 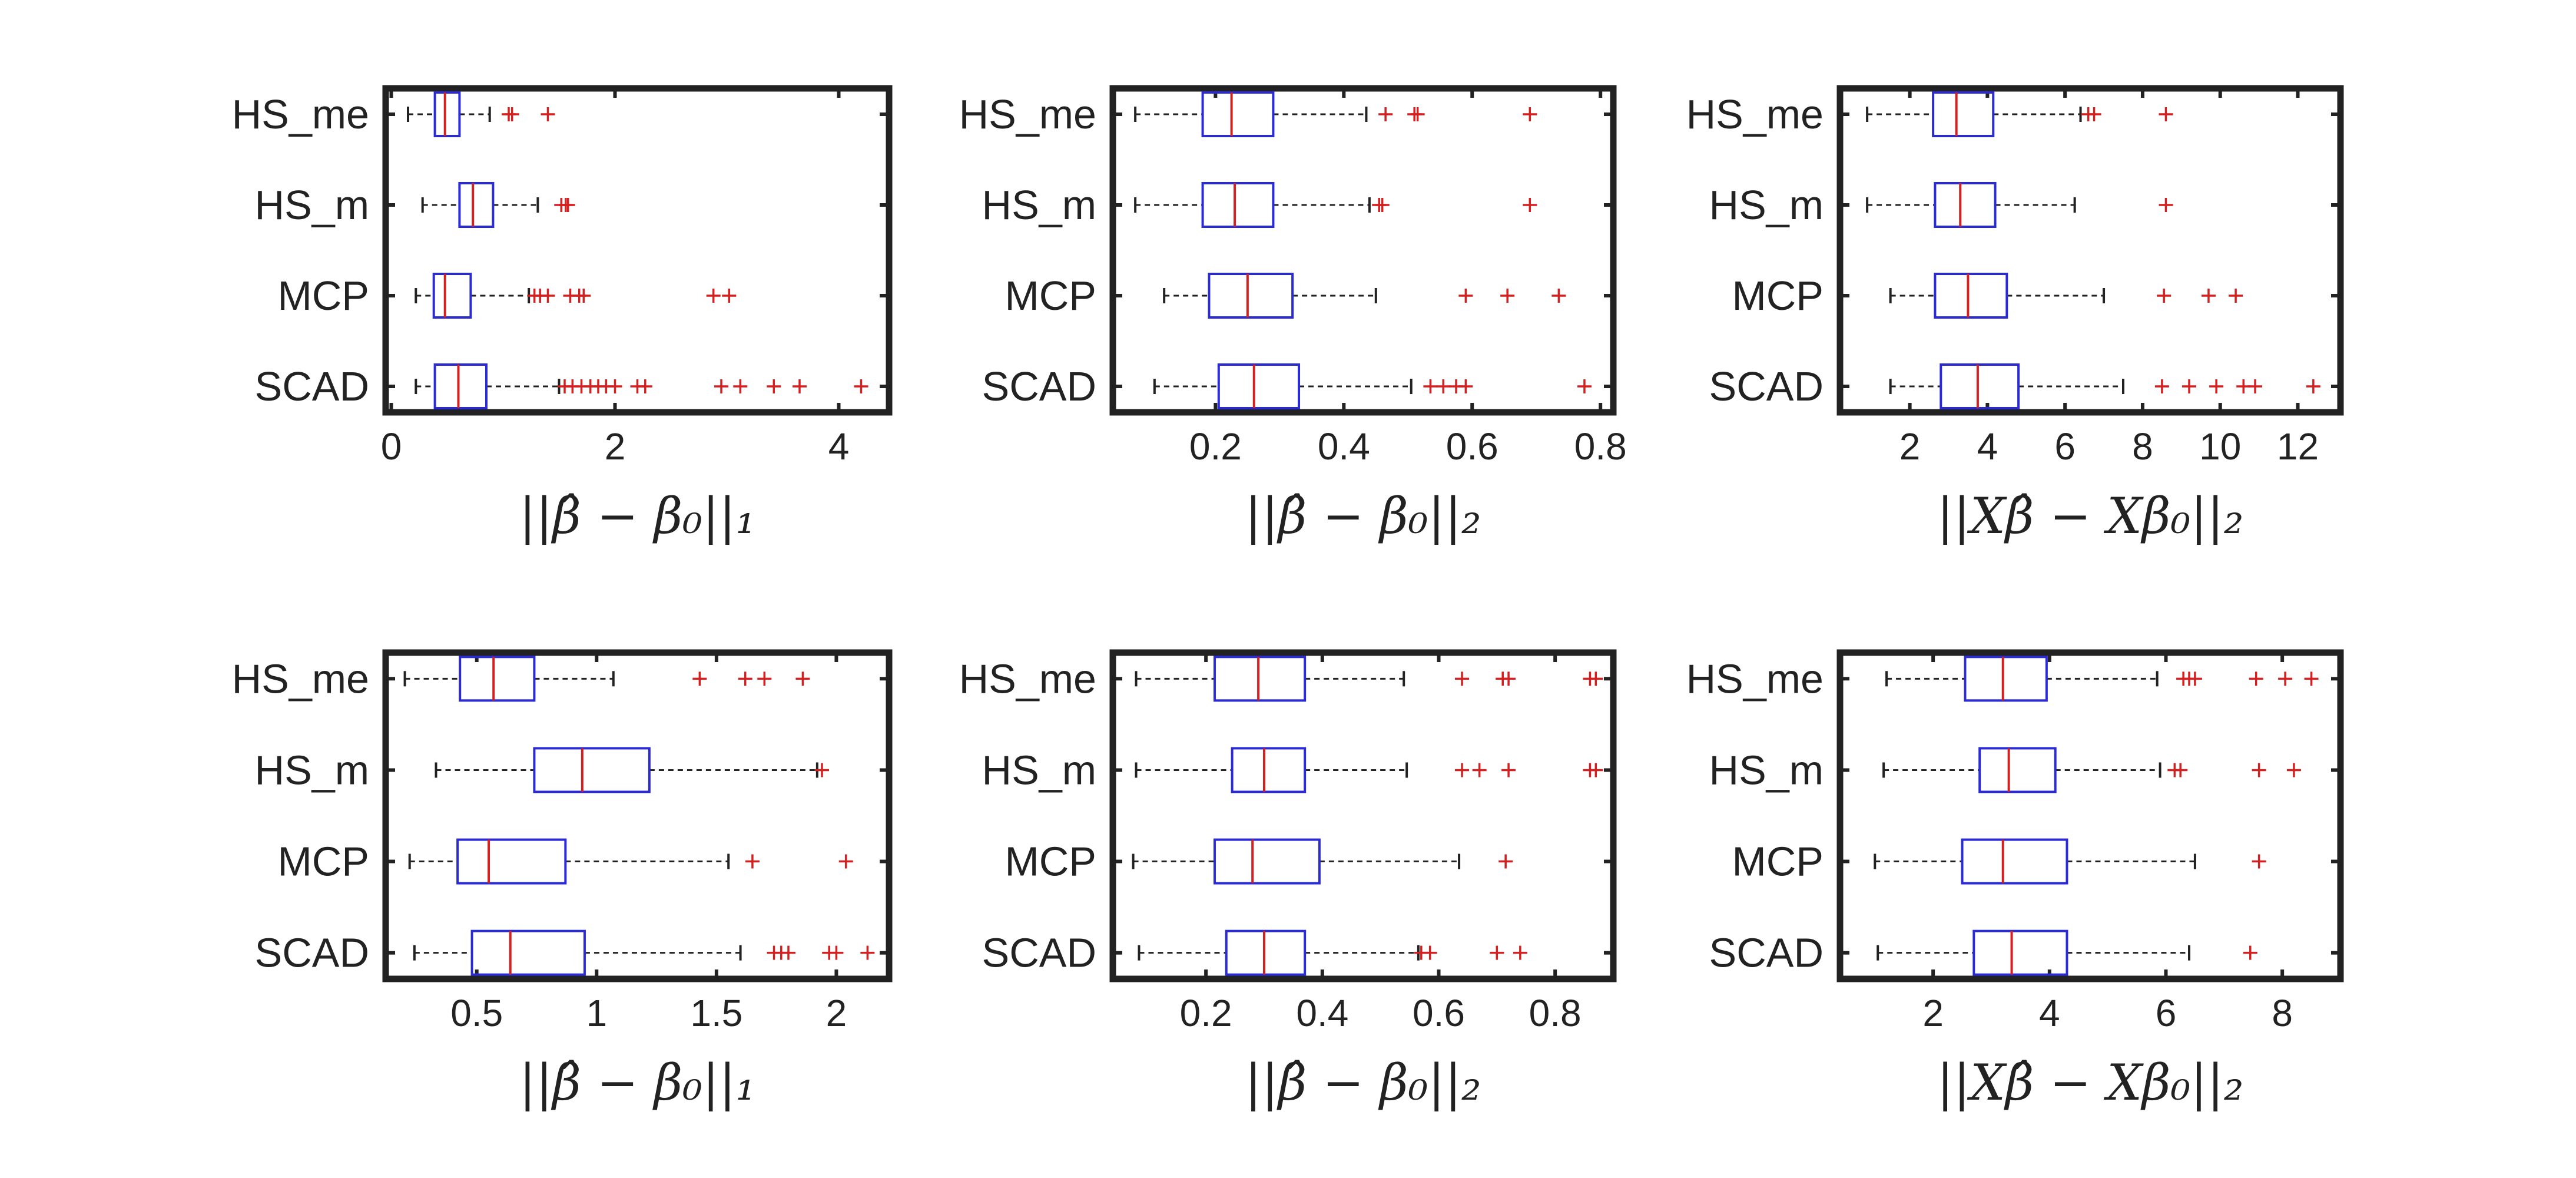 What do you see at coordinates (2090, 516) in the screenshot?
I see `x-axis-label: ||Xβ̂ − Xβ₀||₂` at bounding box center [2090, 516].